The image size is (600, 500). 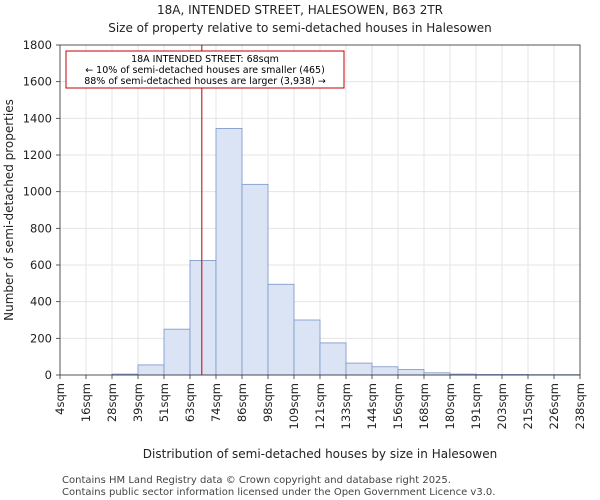 I want to click on y-tick-label: 200, so click(x=41, y=338).